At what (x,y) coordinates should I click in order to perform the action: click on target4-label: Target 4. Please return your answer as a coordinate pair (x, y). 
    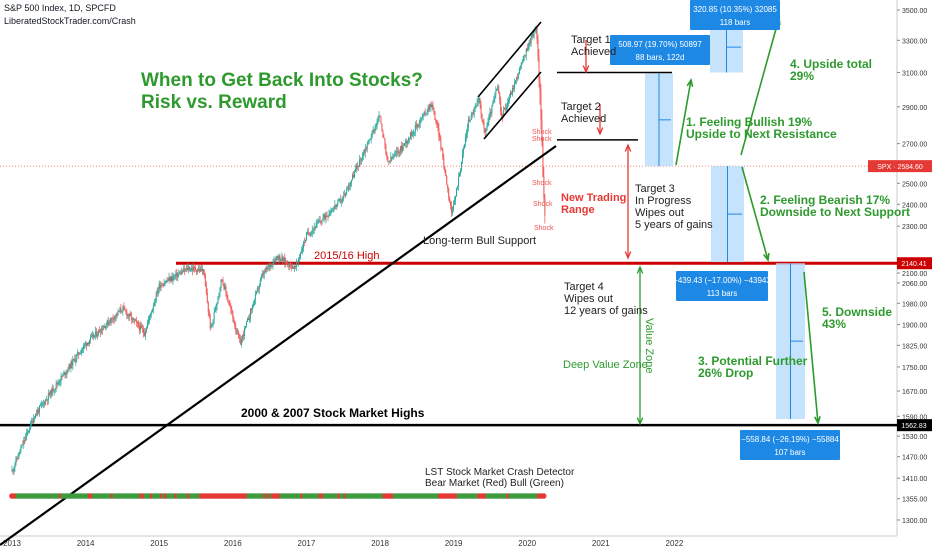
    Looking at the image, I should click on (584, 287).